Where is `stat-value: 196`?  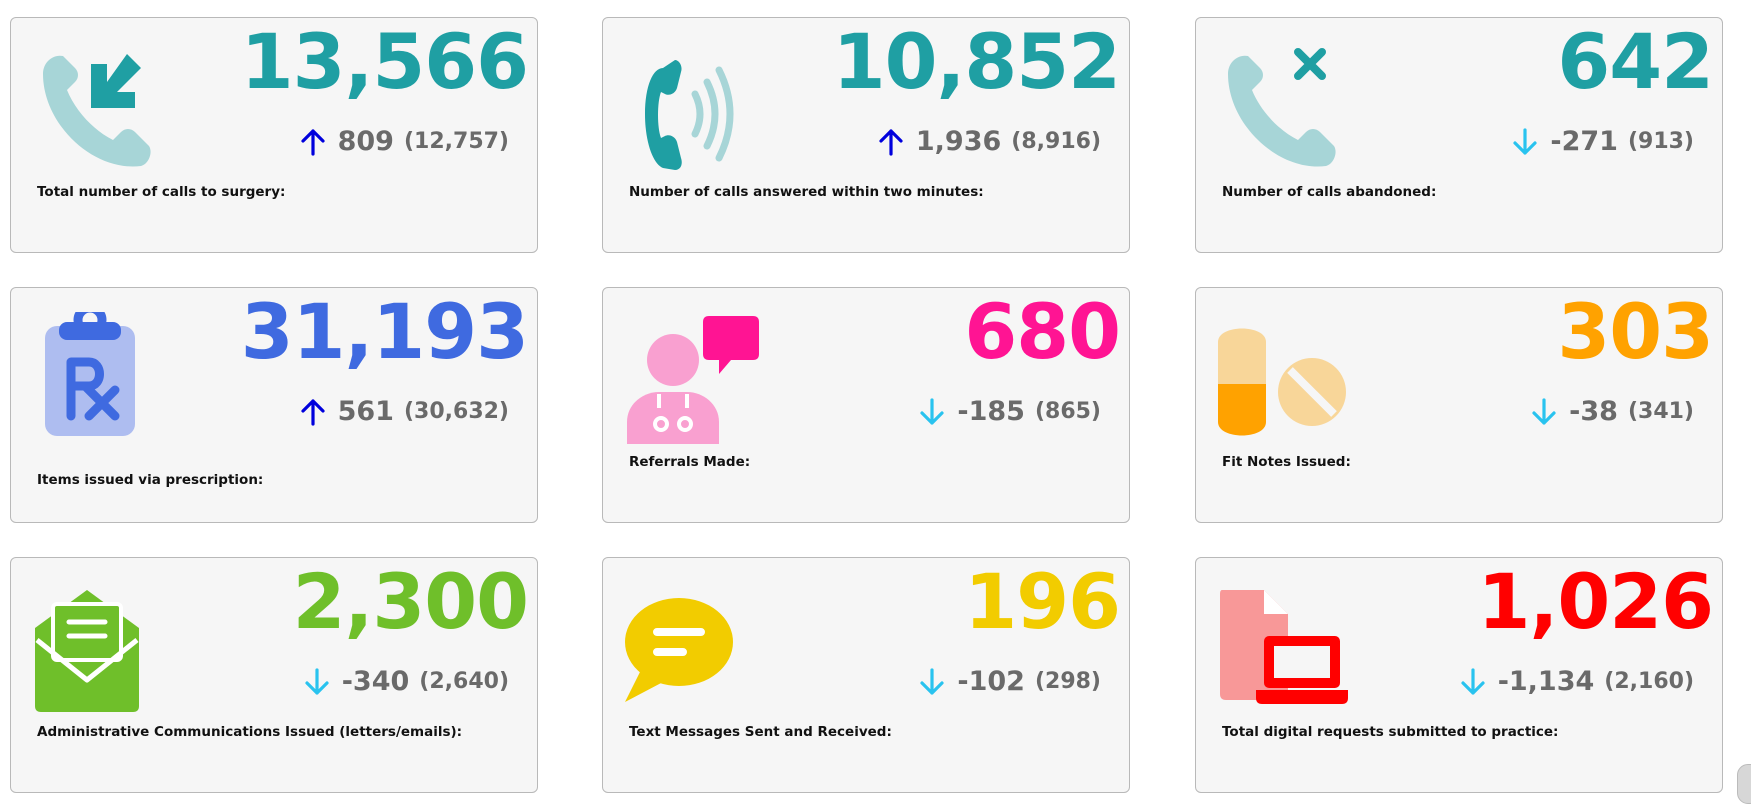 stat-value: 196 is located at coordinates (1042, 601).